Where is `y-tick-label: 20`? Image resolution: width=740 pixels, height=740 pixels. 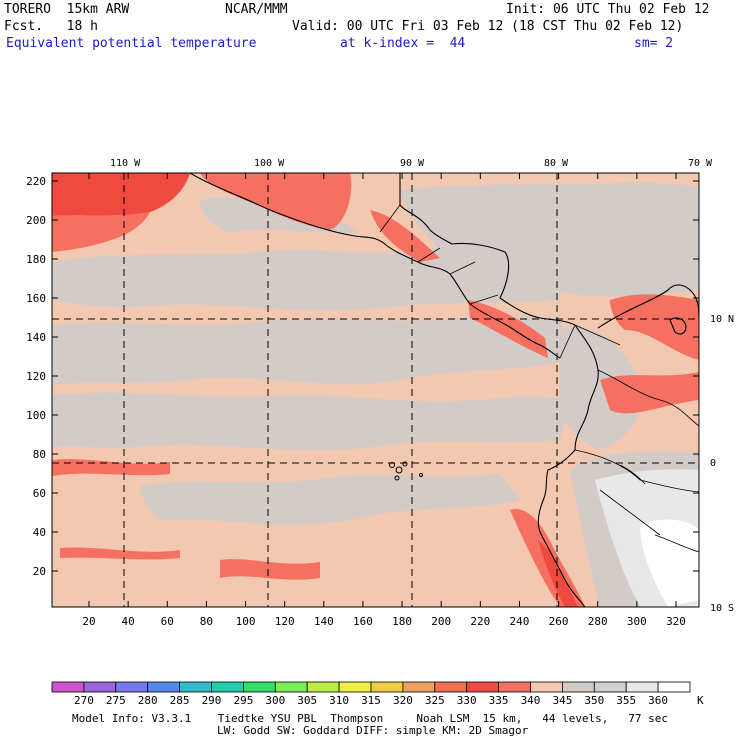
y-tick-label: 20 is located at coordinates (39, 571).